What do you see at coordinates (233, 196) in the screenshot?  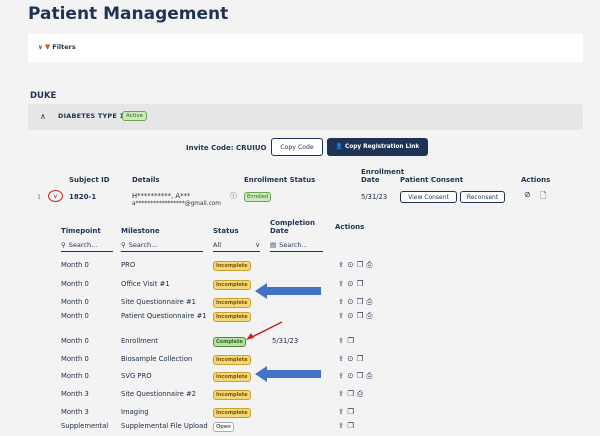 I see `info-icon: ⓘ` at bounding box center [233, 196].